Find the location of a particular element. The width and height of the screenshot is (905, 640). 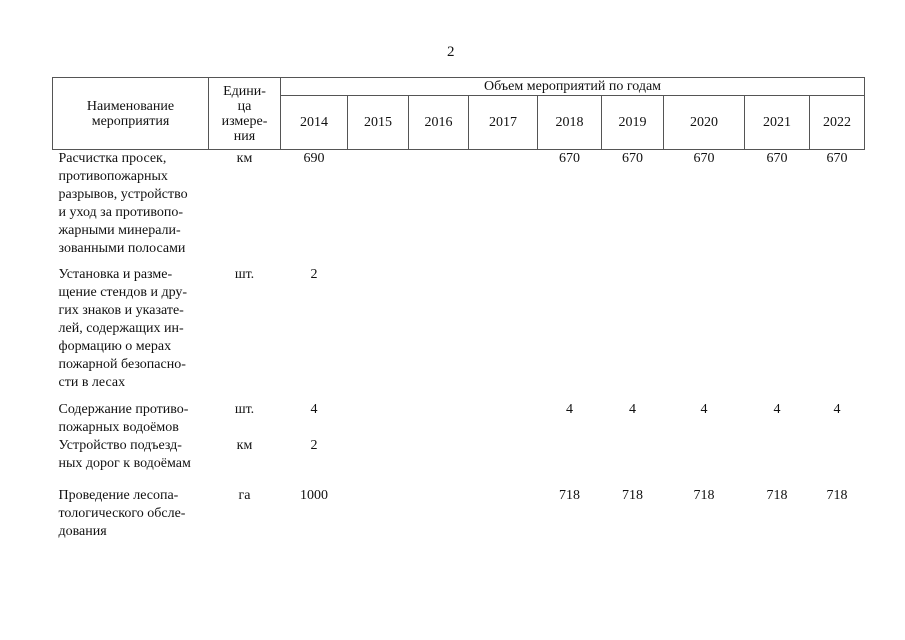

year-value: 690 is located at coordinates (314, 158).